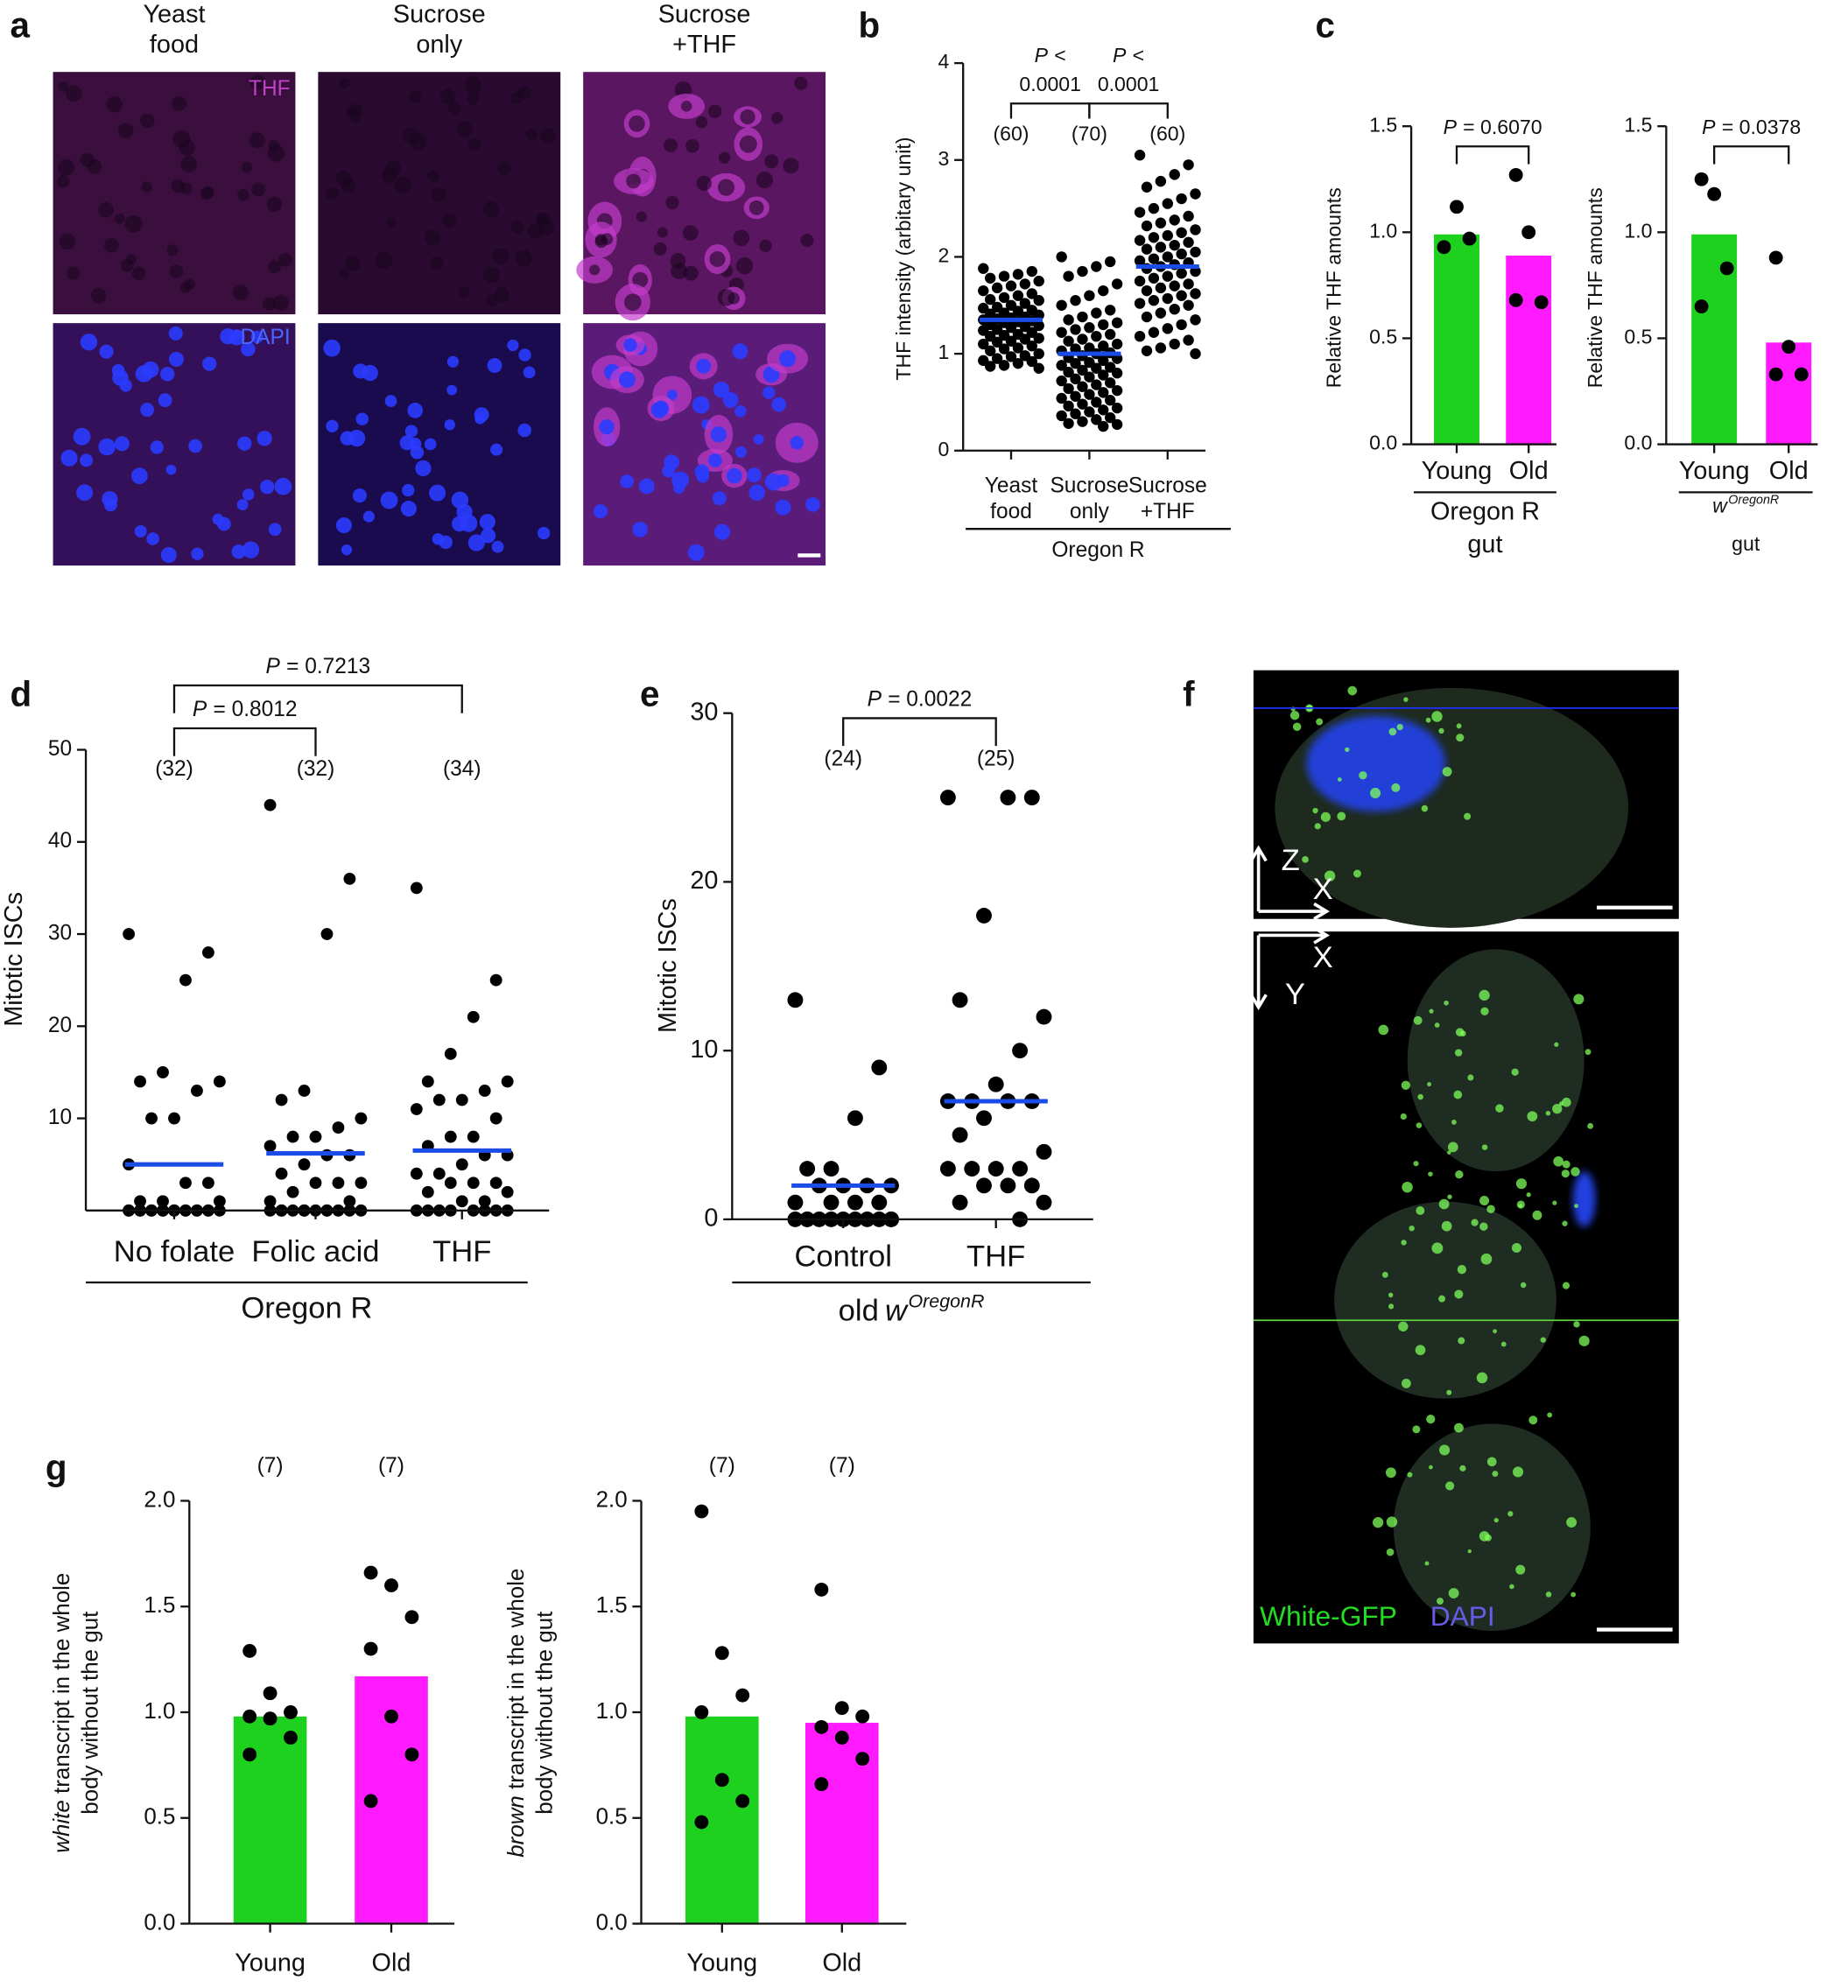 The width and height of the screenshot is (1848, 1988). Describe the element at coordinates (1638, 443) in the screenshot. I see `y-tick-label: 0.0` at that location.